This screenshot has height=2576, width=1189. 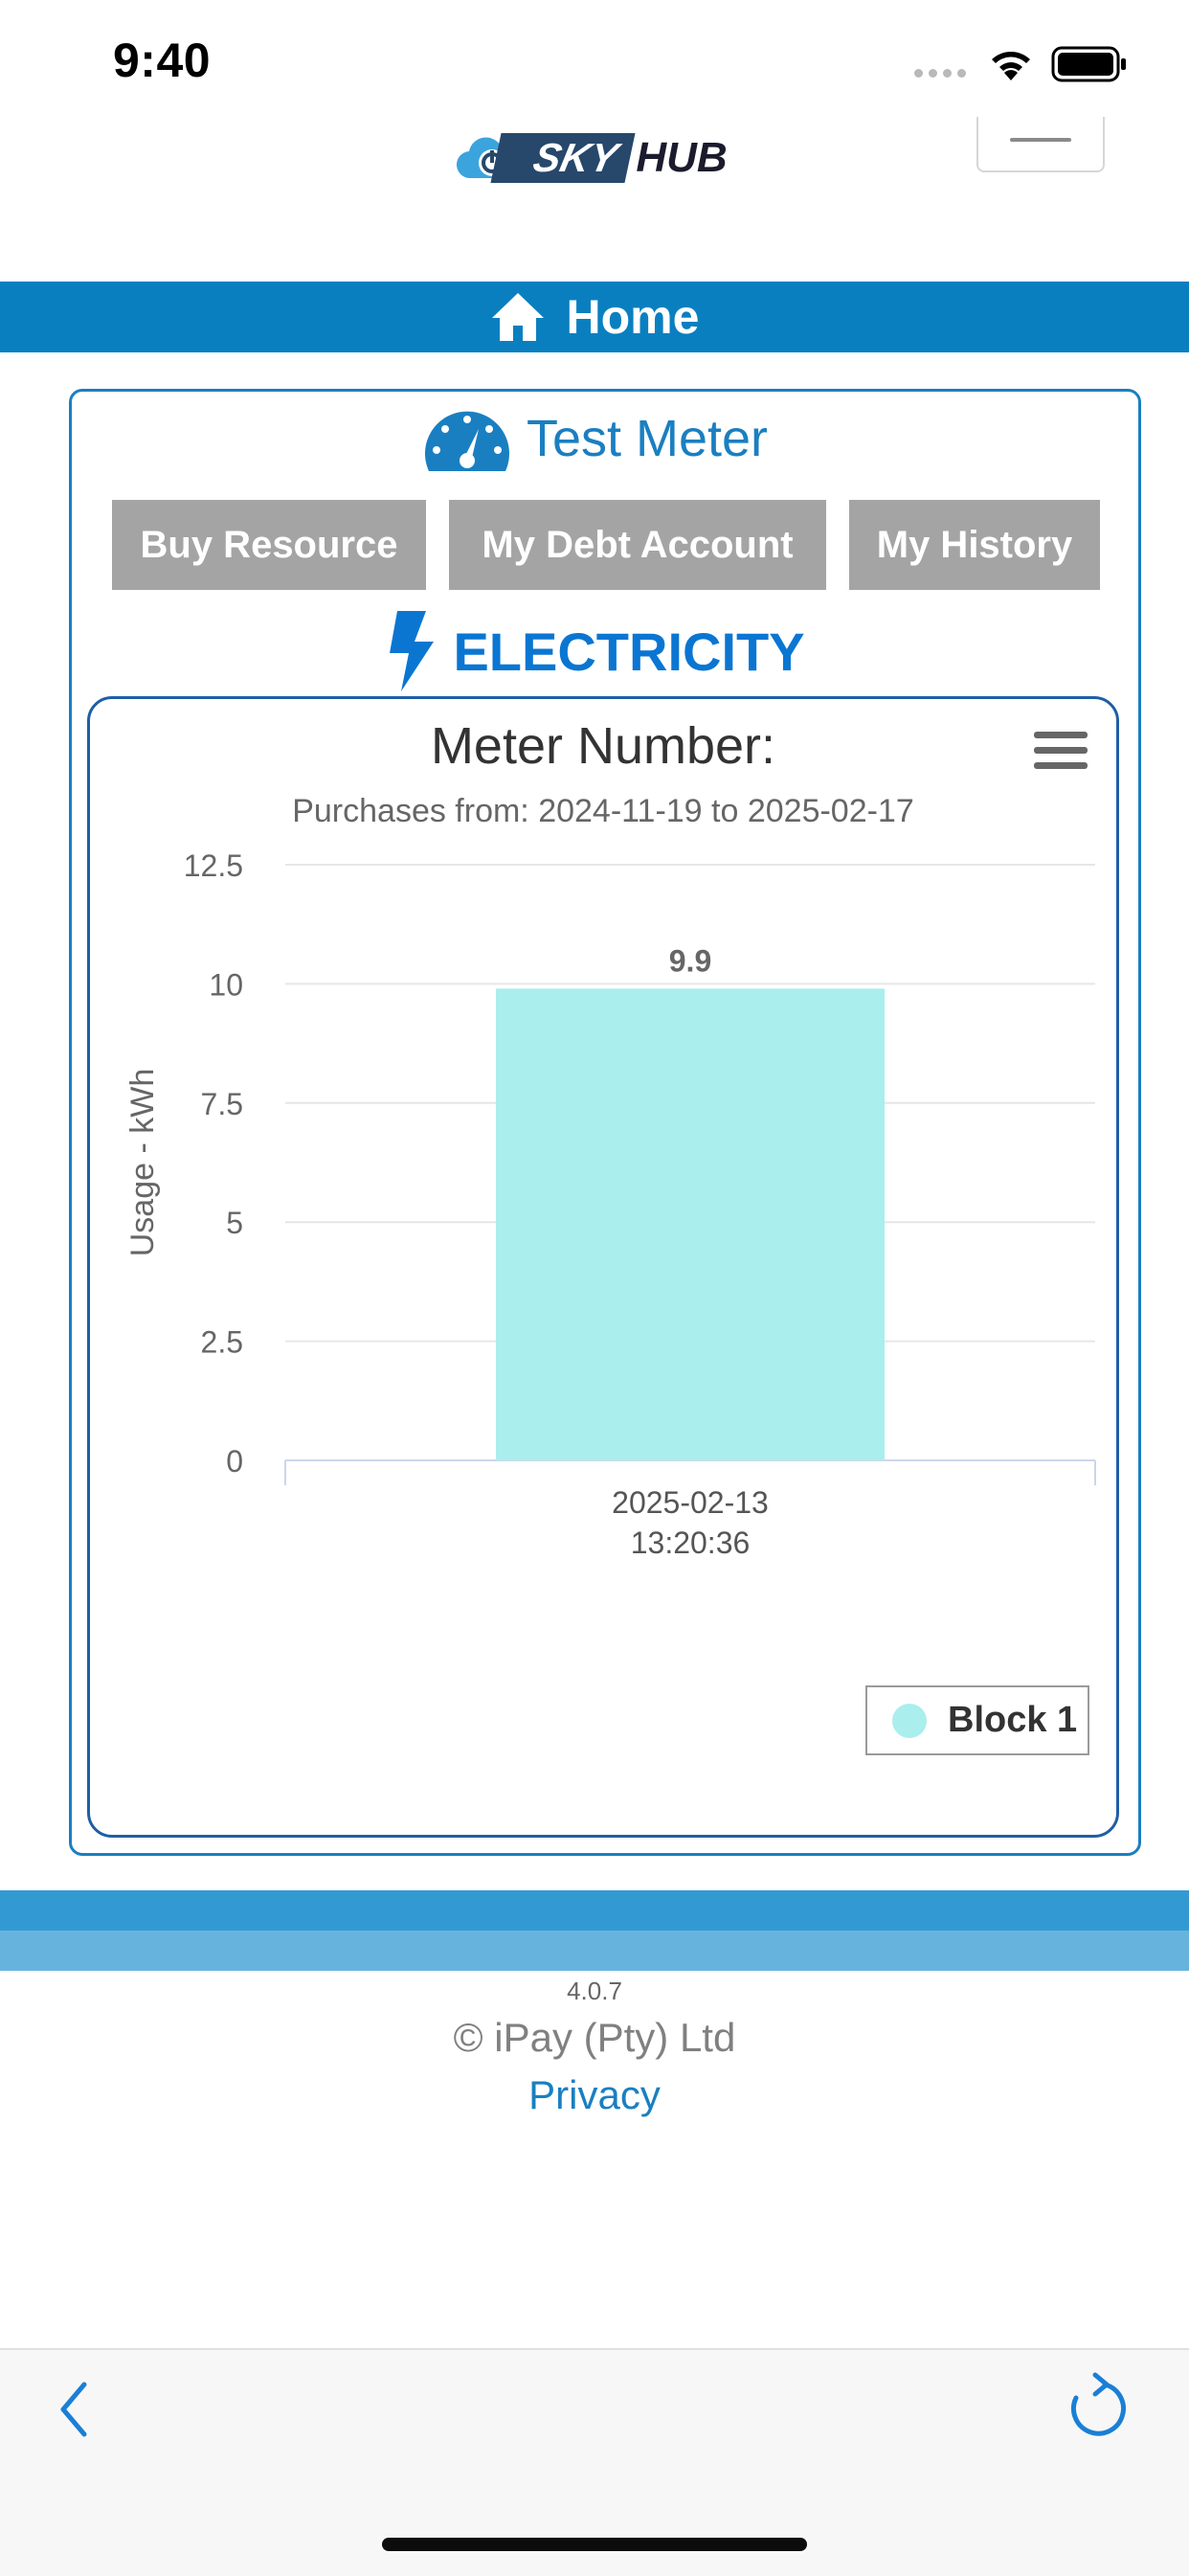 I want to click on my-debt-account-button: My Debt Account, so click(x=637, y=545).